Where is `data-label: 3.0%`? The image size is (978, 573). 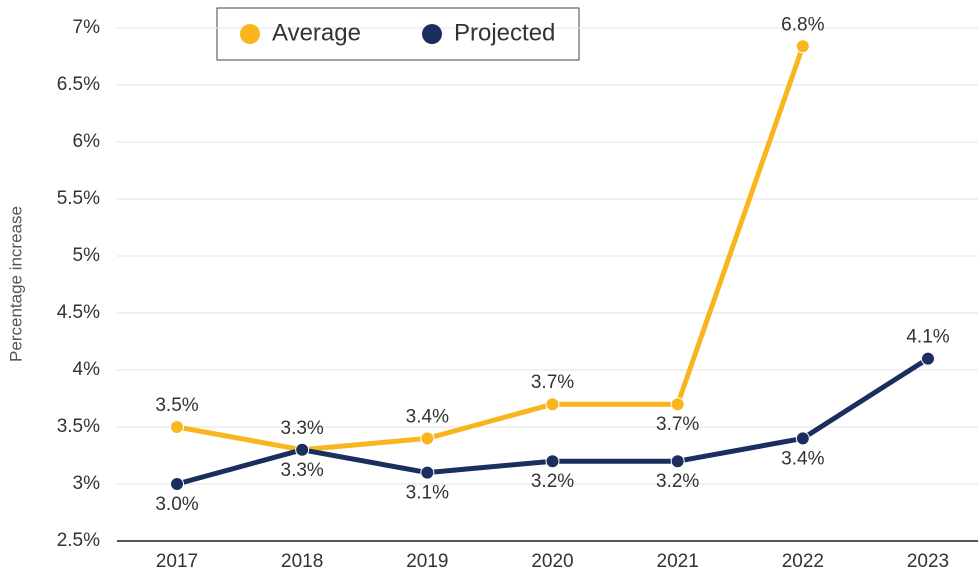
data-label: 3.0% is located at coordinates (176, 504).